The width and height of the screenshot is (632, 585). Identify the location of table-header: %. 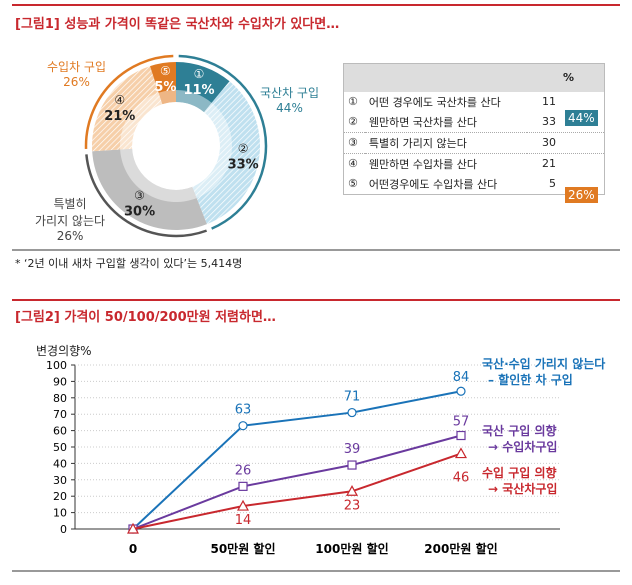
(568, 78).